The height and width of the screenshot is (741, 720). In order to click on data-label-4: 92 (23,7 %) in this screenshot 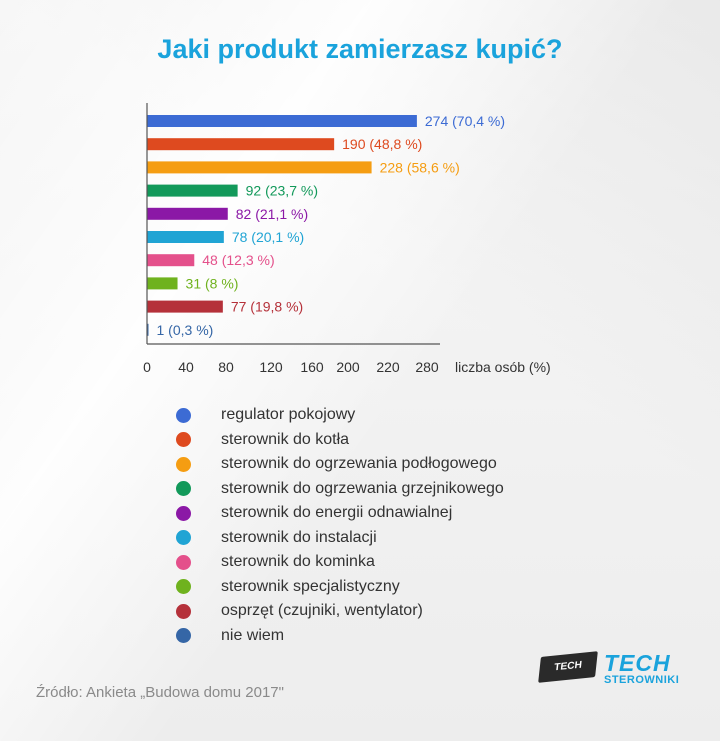, I will do `click(282, 191)`.